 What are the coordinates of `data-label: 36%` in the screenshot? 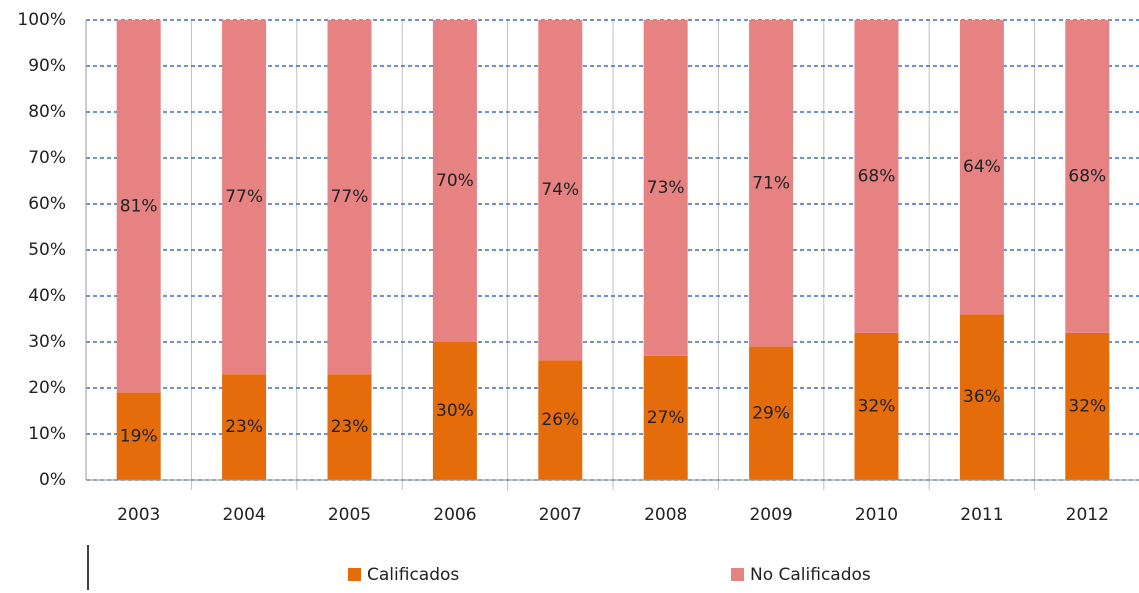 It's located at (982, 397).